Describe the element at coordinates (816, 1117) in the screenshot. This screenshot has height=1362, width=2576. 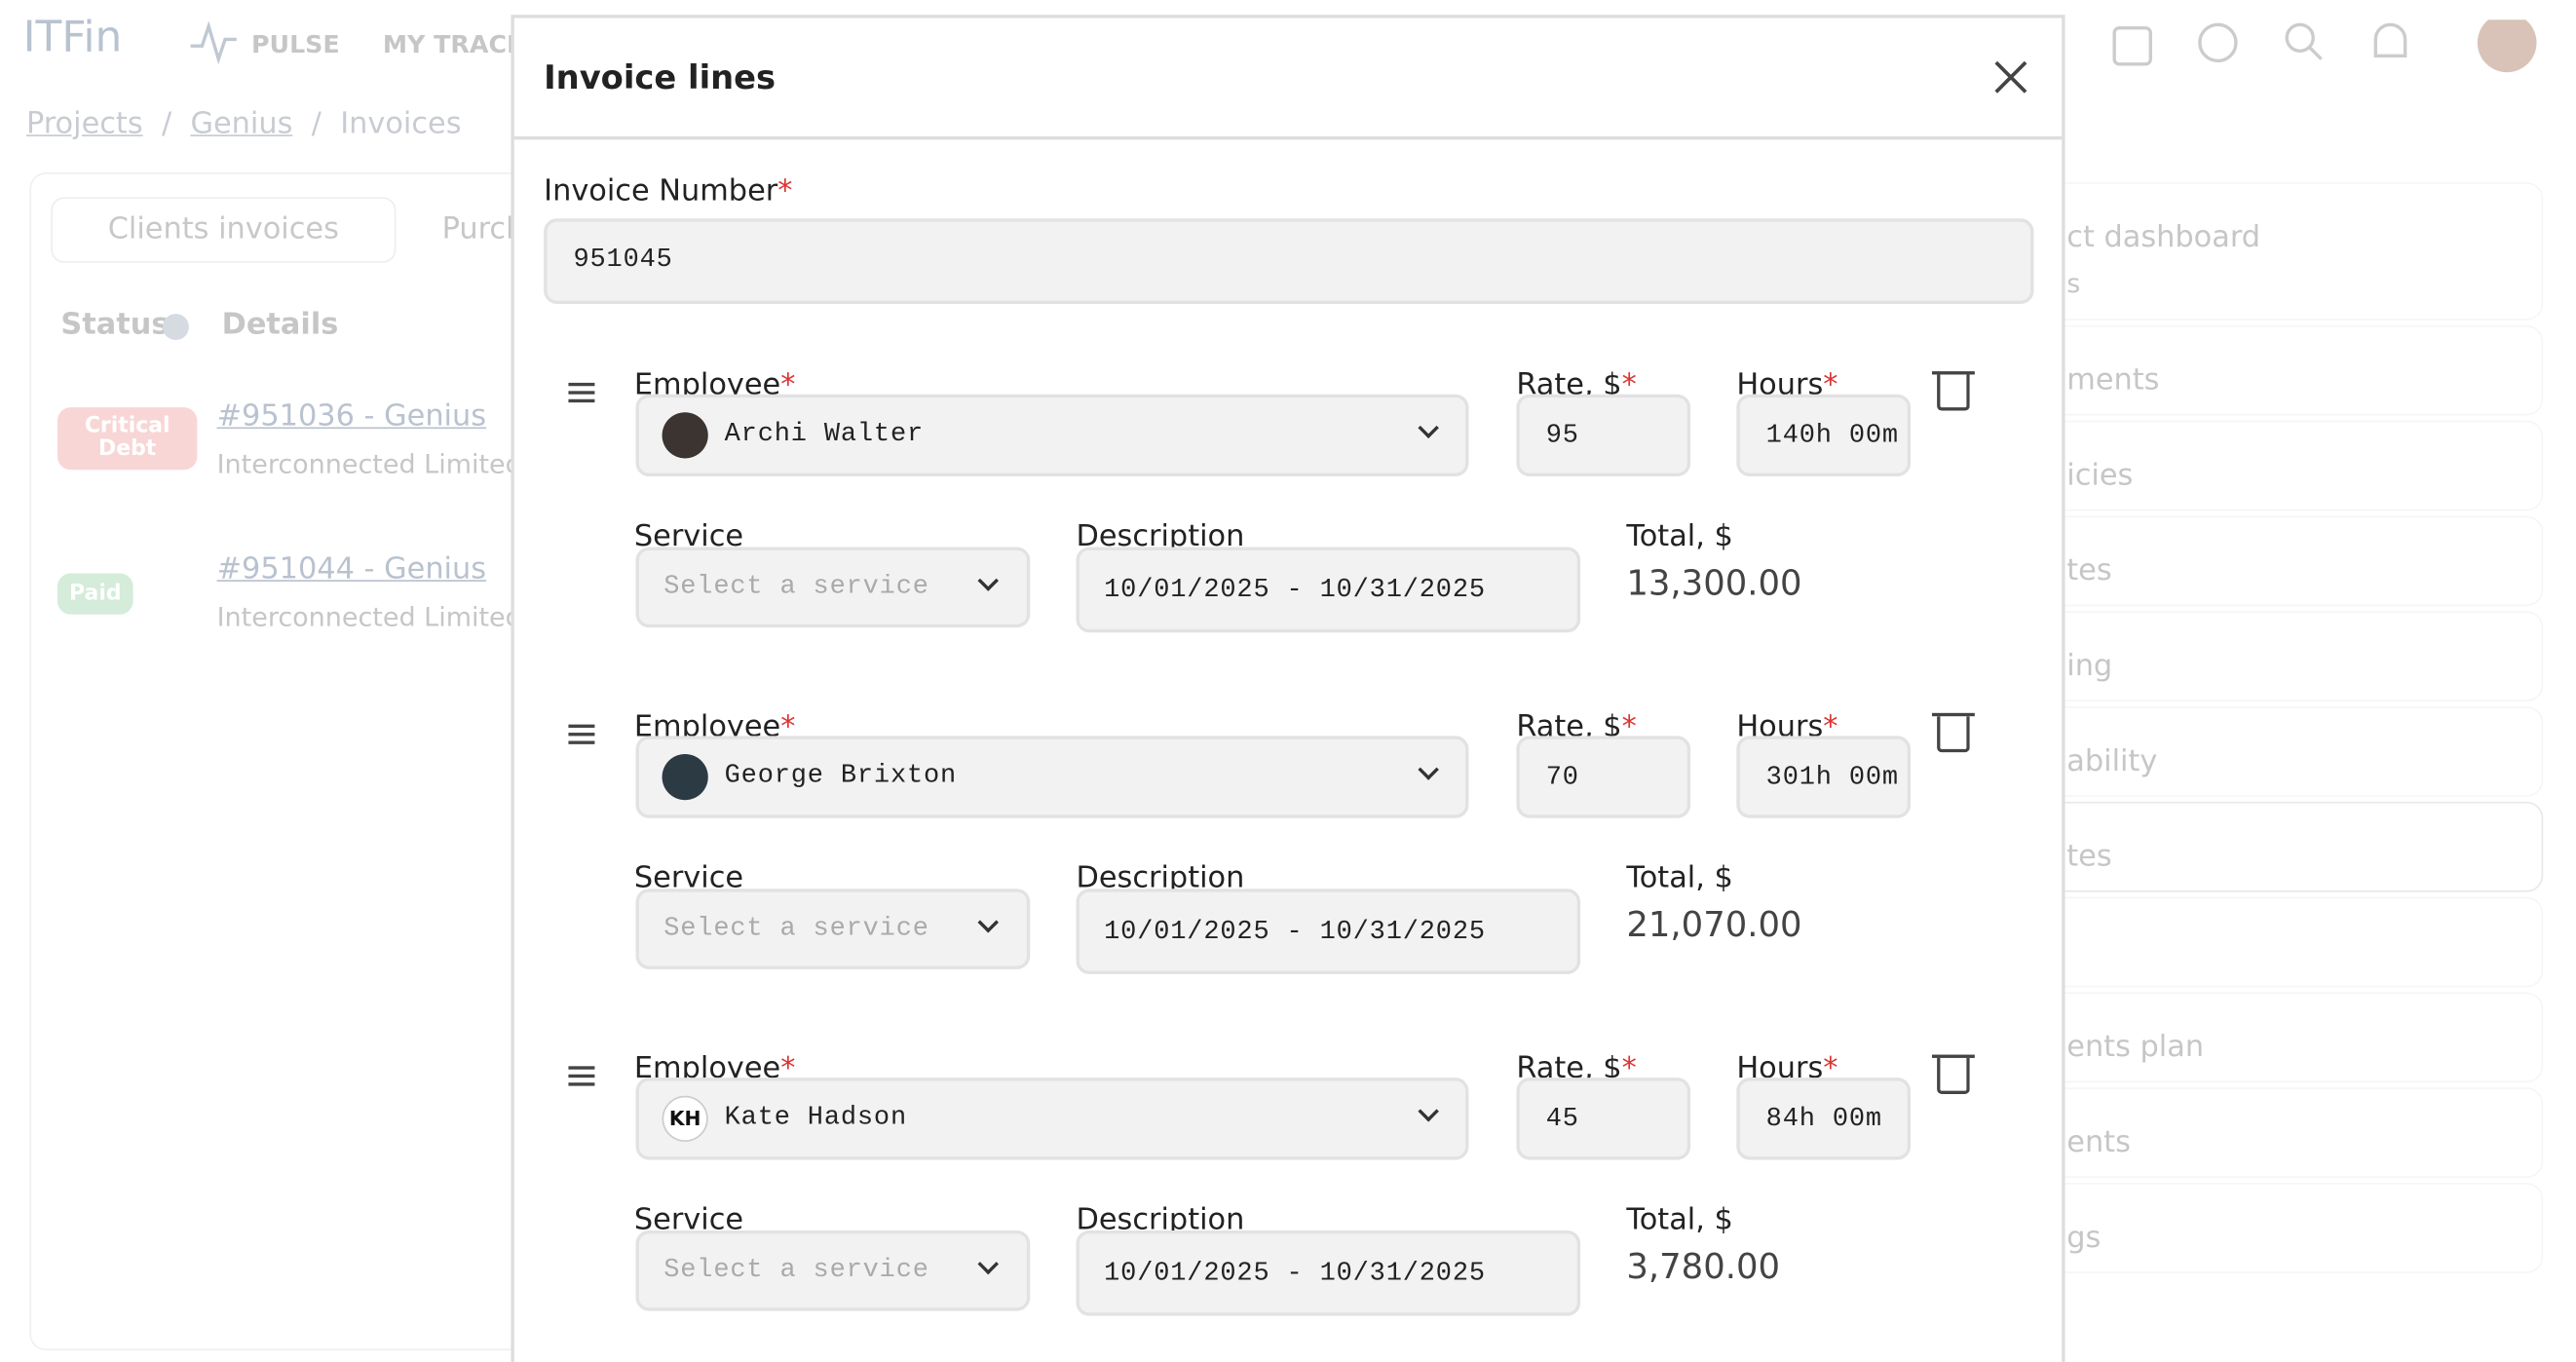
I see `employee-name: Kate Hadson` at that location.